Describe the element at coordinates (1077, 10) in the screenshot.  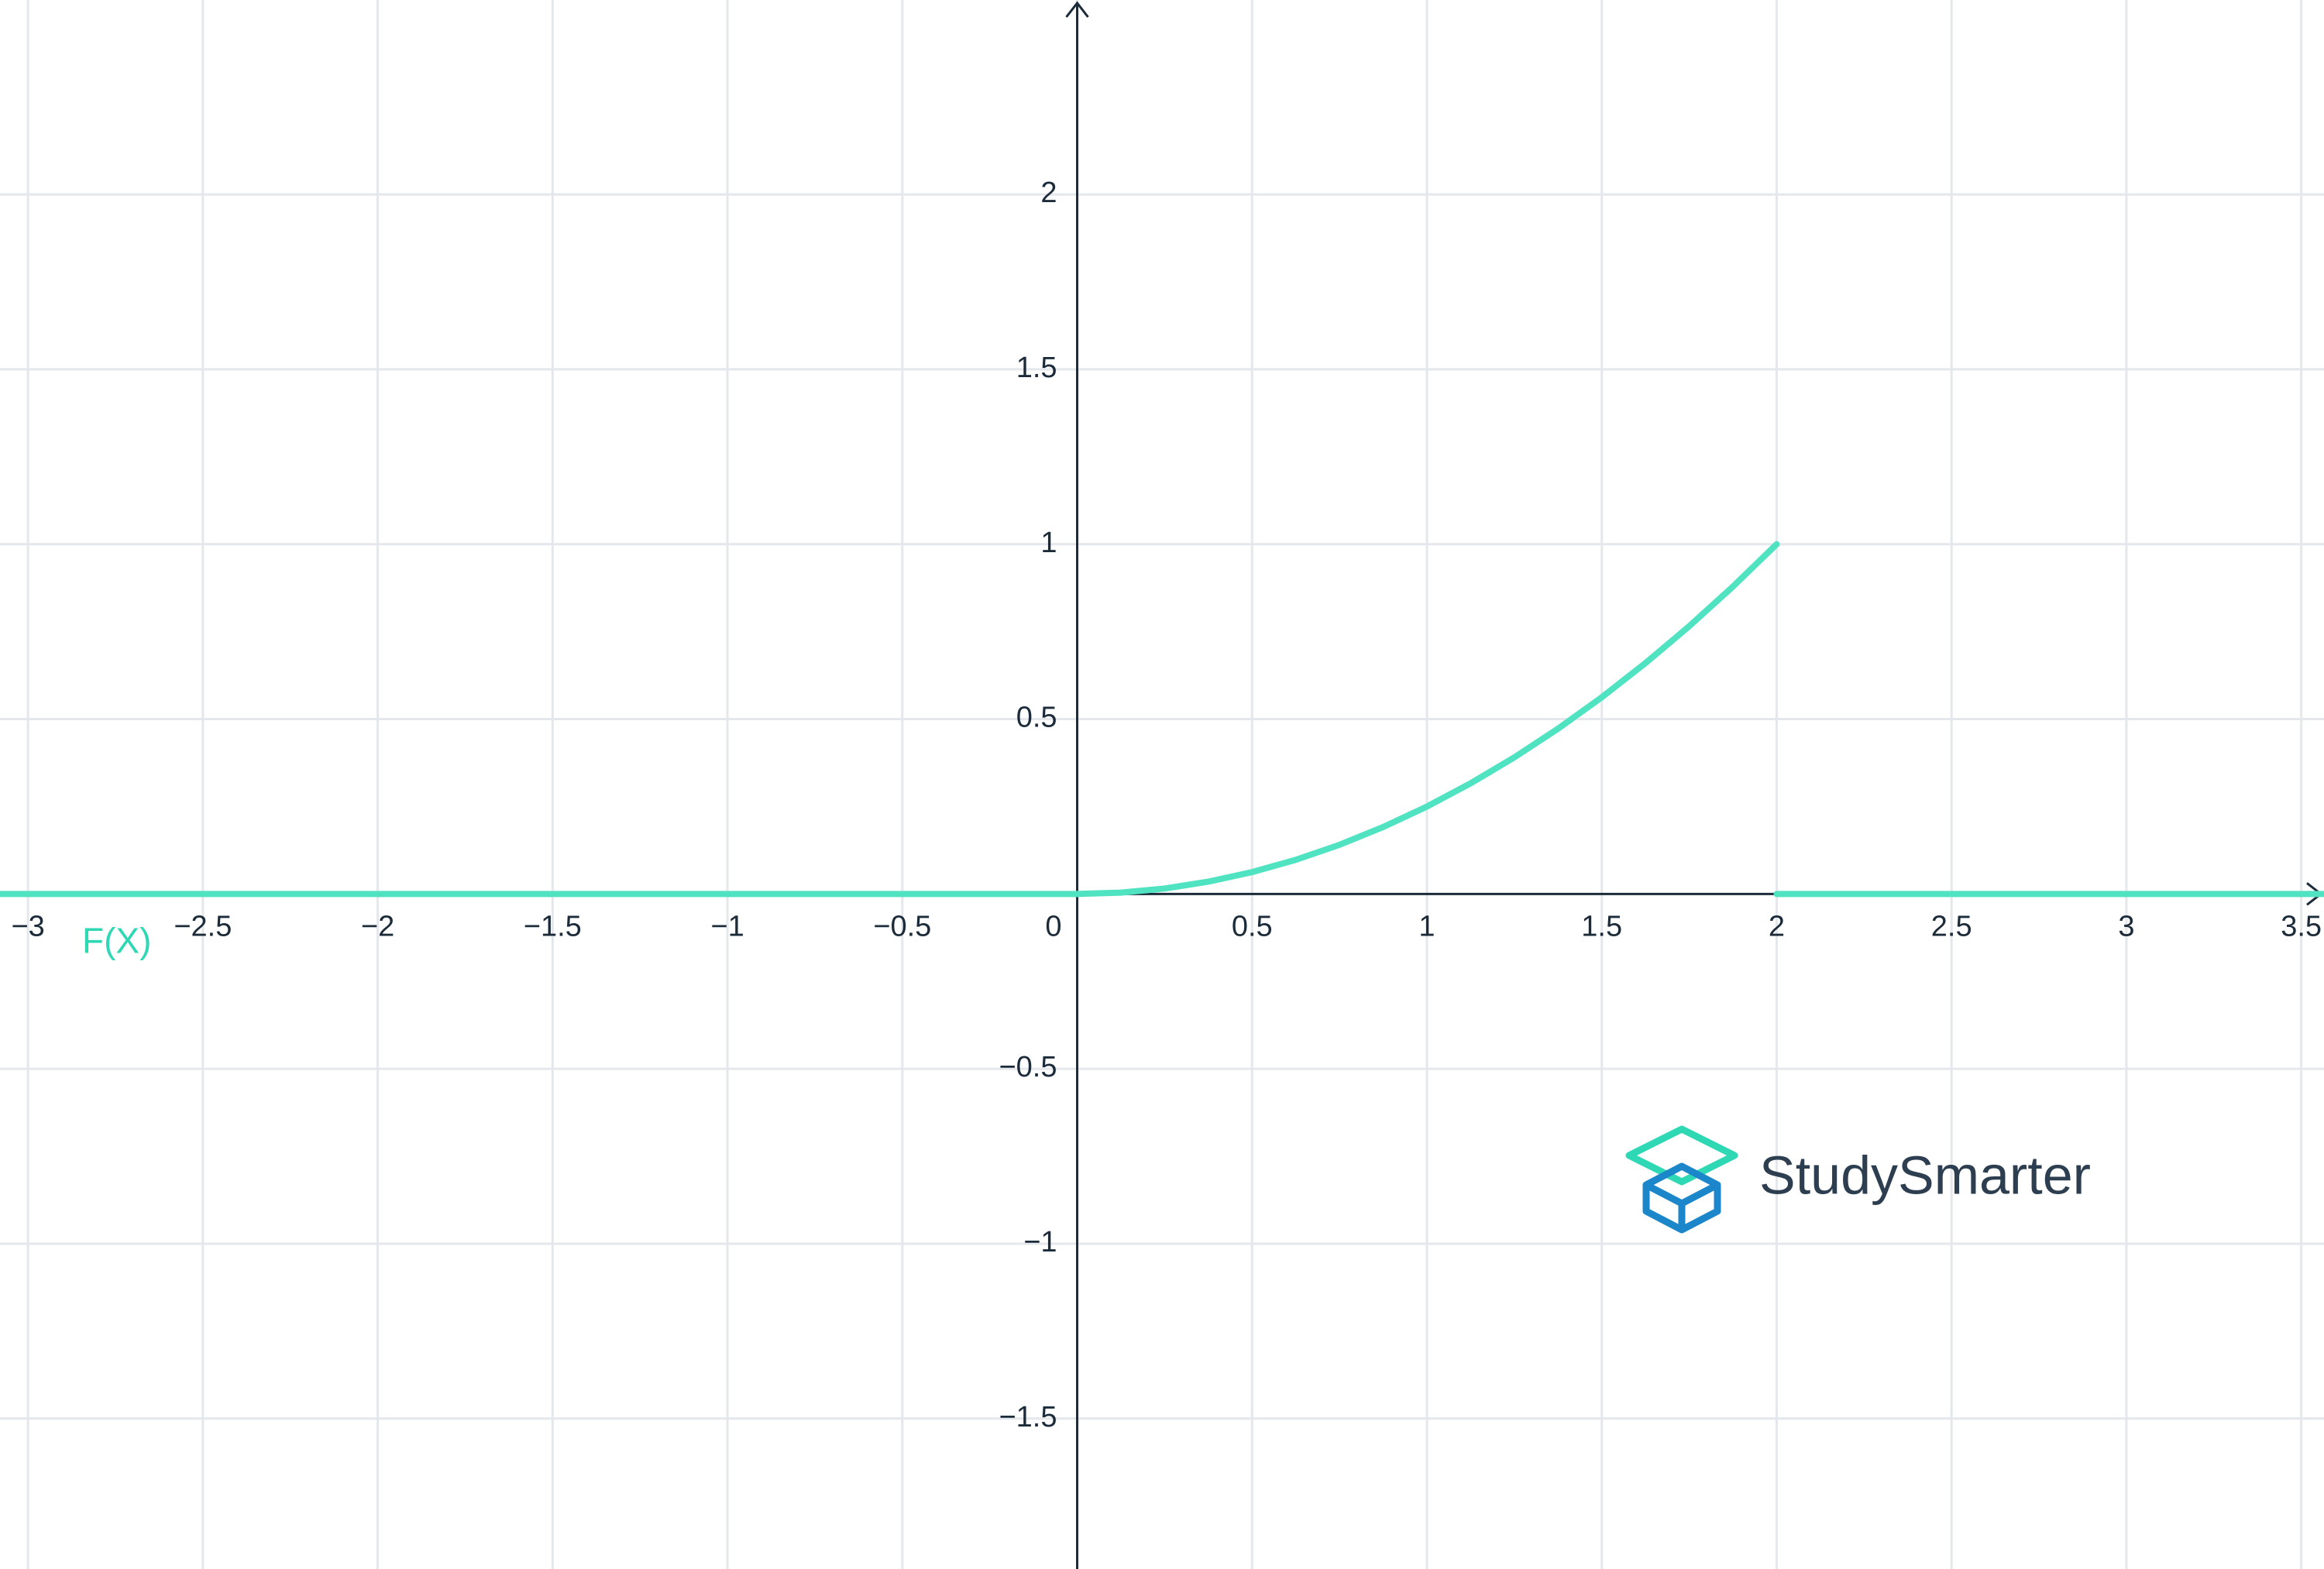
I see `y-axis-arrow` at that location.